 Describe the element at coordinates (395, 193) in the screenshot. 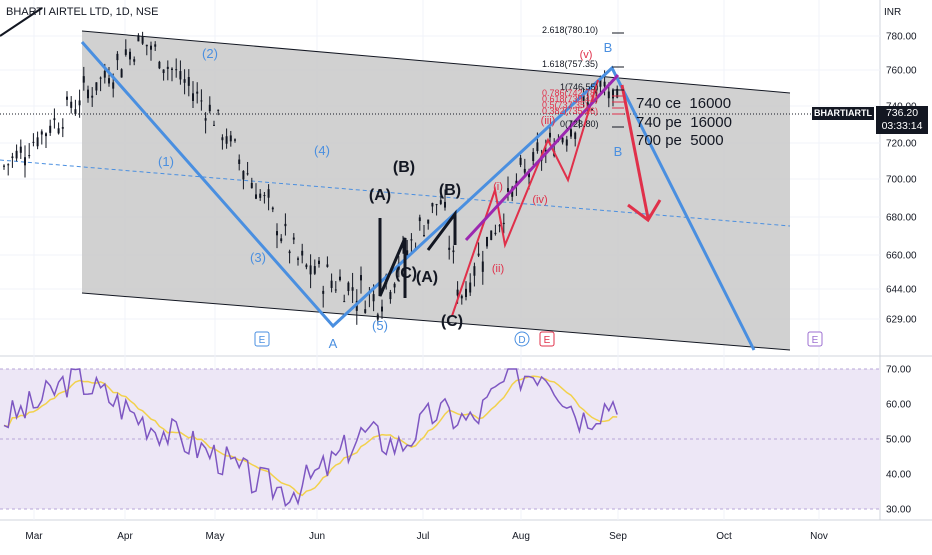

I see `channel-midline` at that location.